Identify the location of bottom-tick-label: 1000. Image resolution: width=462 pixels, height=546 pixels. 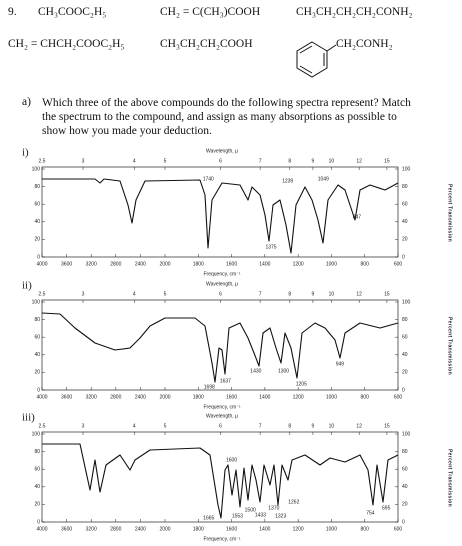
(331, 397).